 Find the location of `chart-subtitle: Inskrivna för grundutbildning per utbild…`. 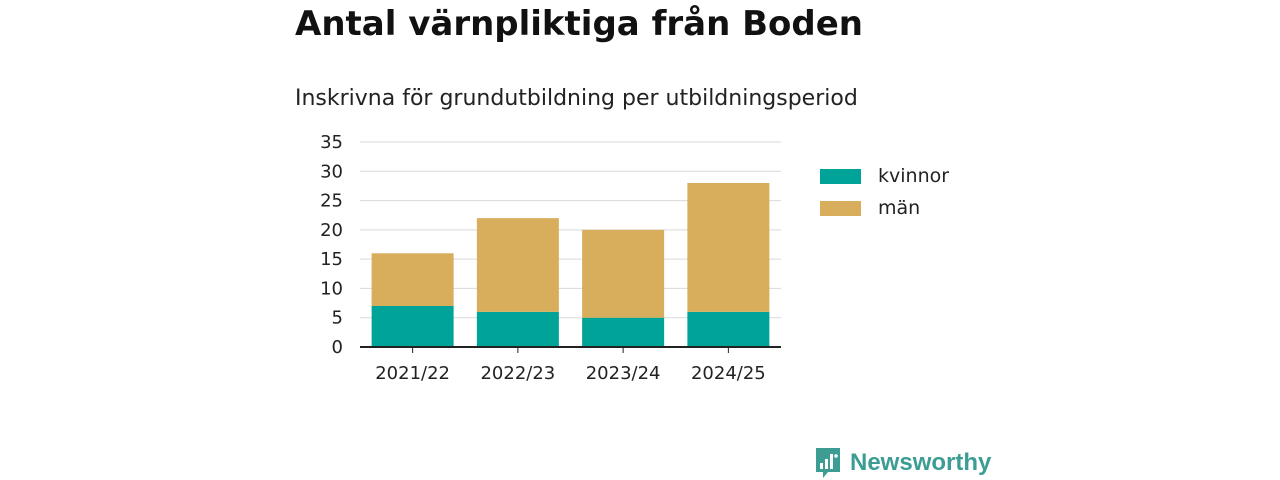

chart-subtitle: Inskrivna för grundutbildning per utbild… is located at coordinates (576, 98).